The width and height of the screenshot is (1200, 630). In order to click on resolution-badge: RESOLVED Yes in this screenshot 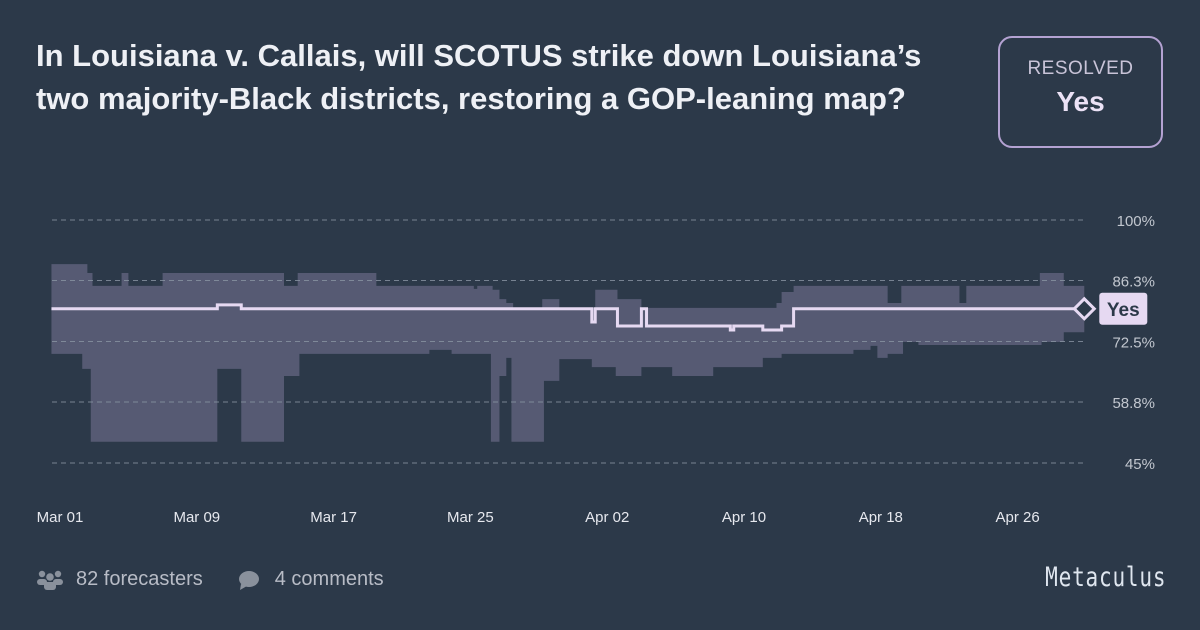, I will do `click(1080, 92)`.